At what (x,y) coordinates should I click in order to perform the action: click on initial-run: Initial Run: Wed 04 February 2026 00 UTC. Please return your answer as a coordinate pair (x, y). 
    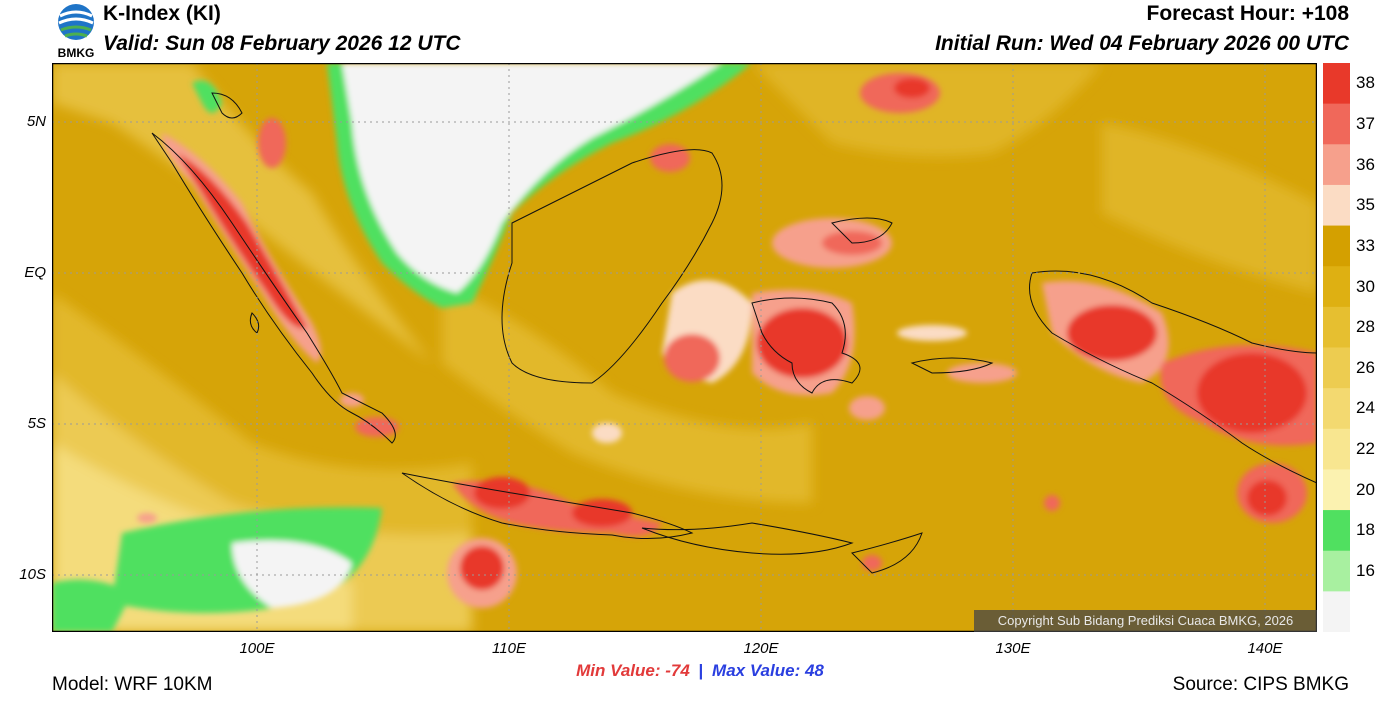
    Looking at the image, I should click on (1142, 43).